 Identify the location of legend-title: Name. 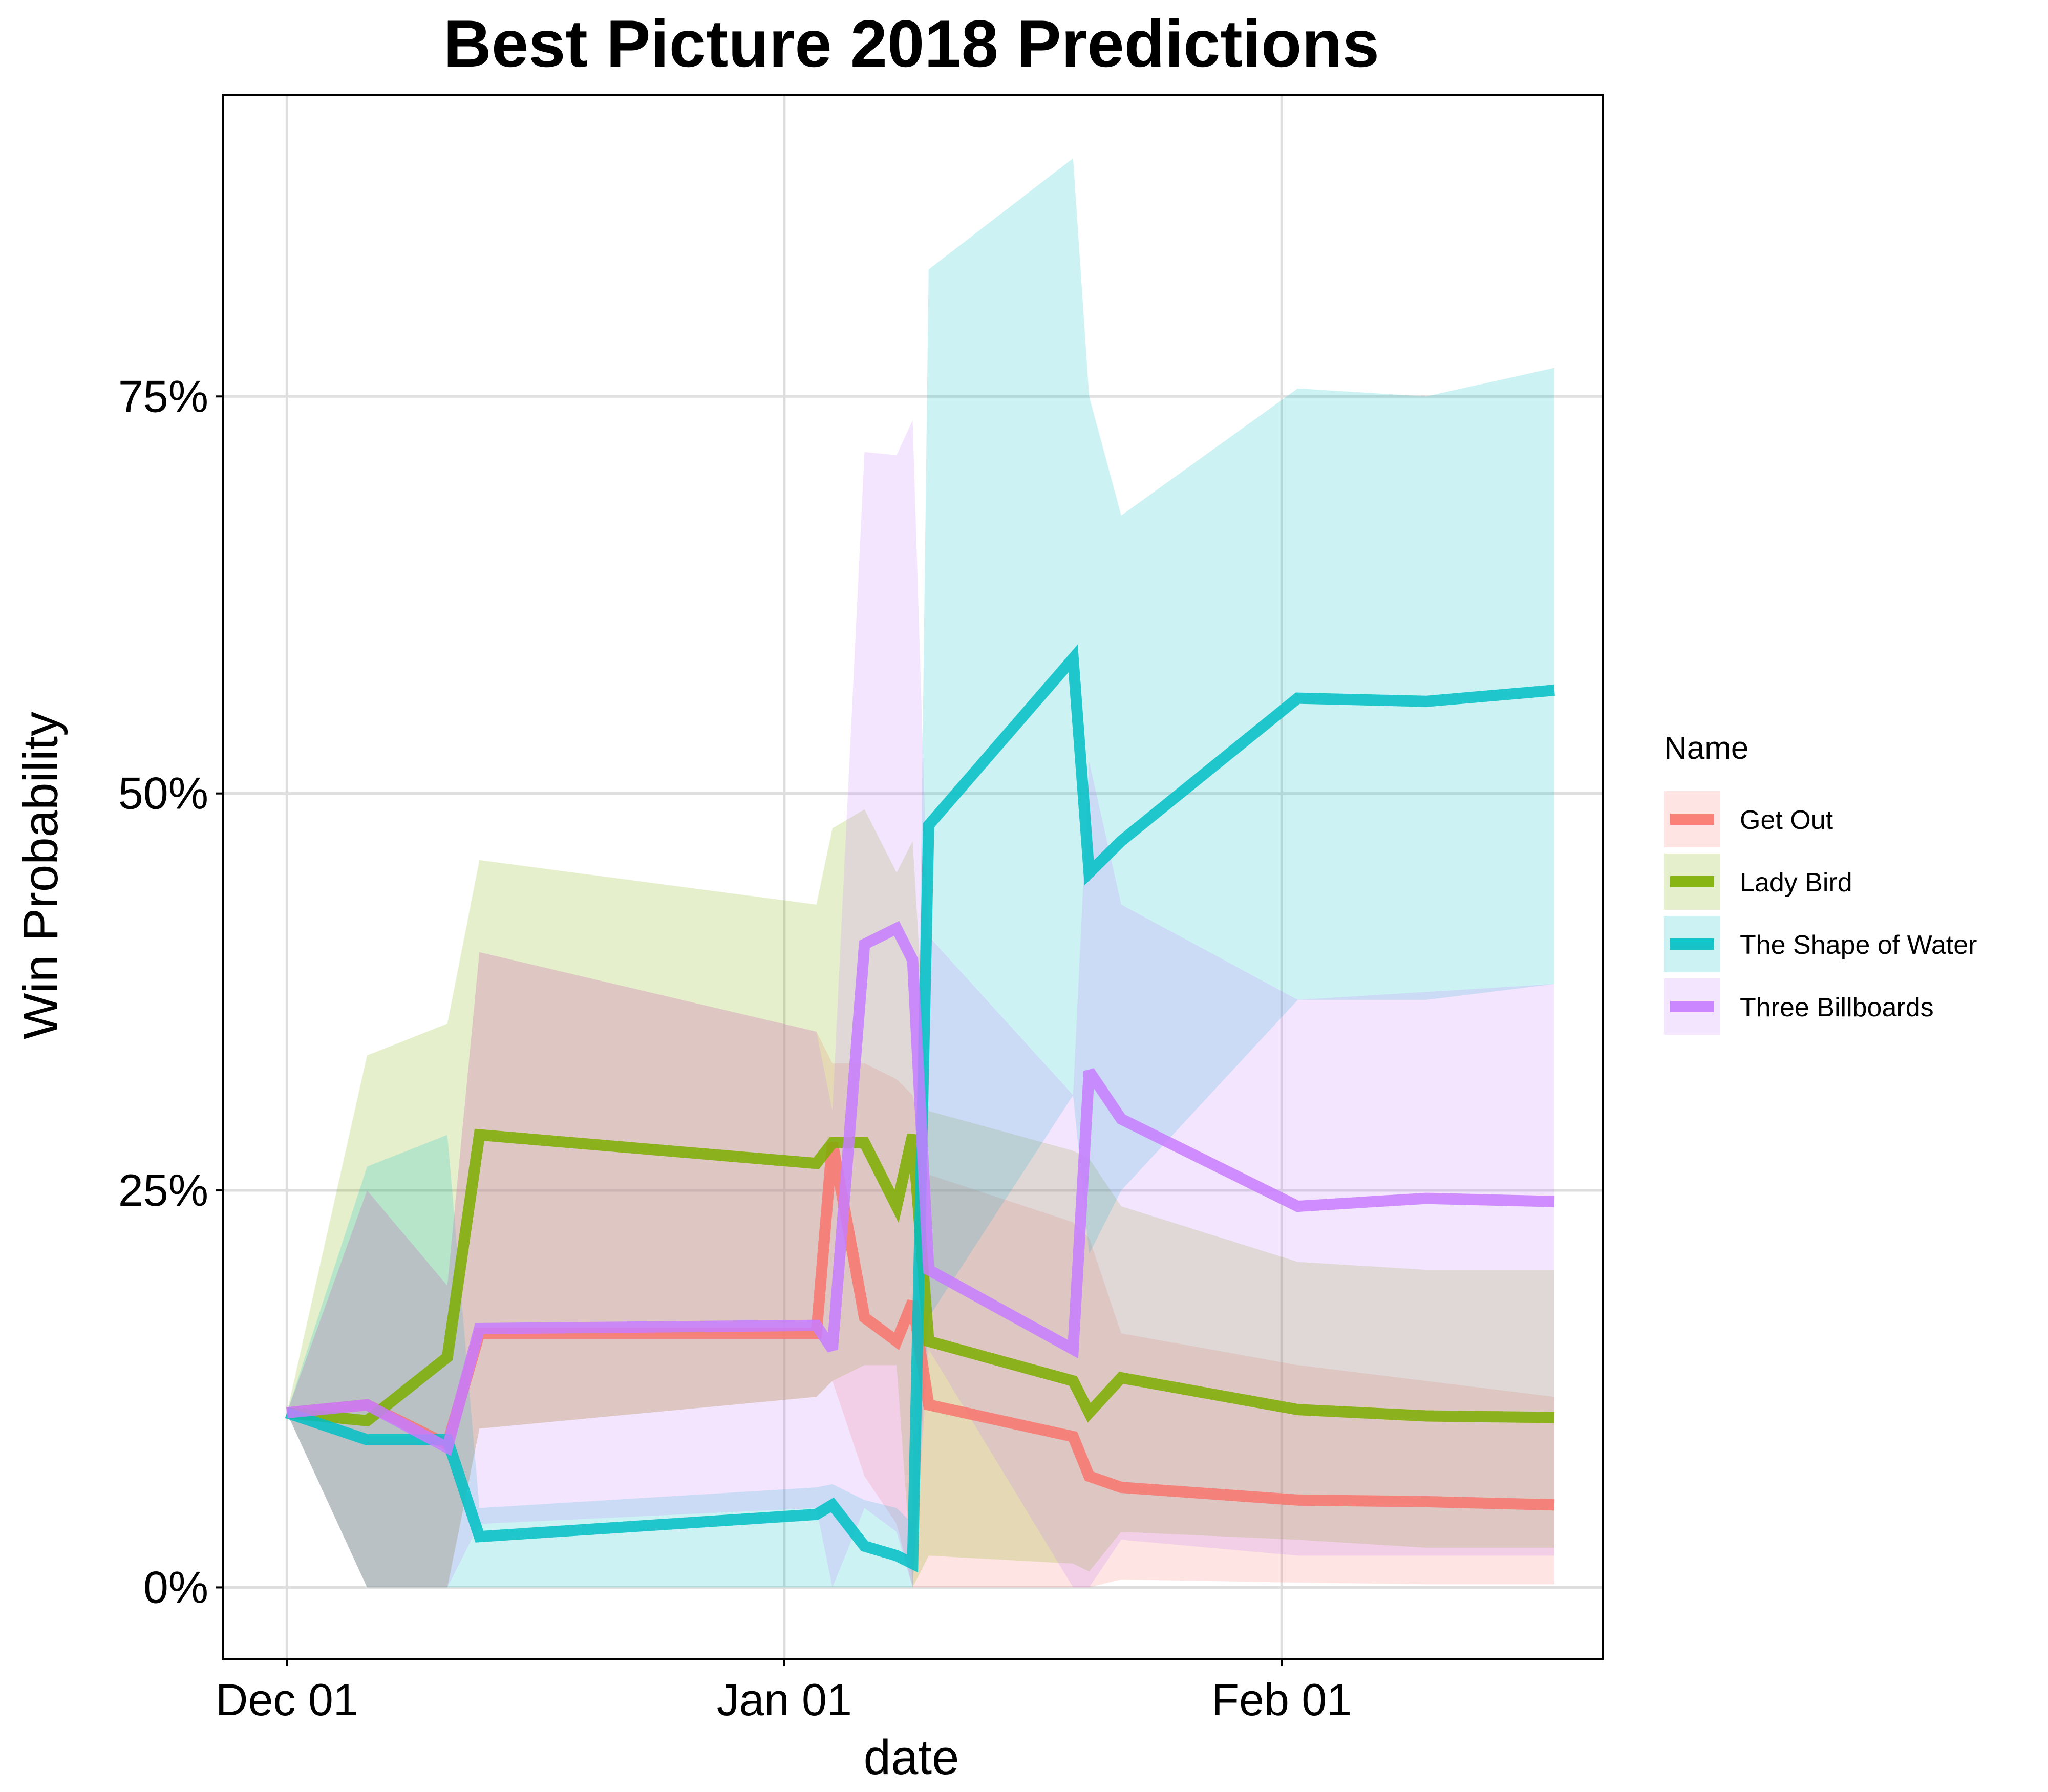
(1706, 748).